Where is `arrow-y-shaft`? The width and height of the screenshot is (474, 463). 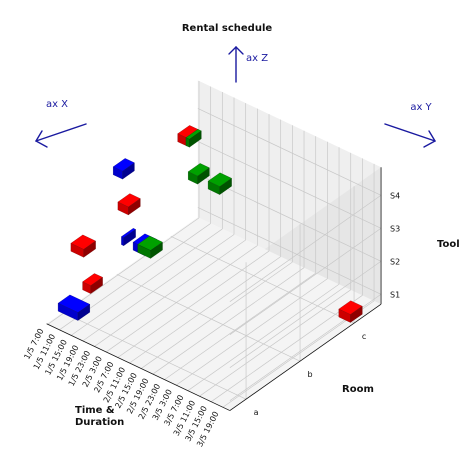
arrow-y-shaft is located at coordinates (410, 132).